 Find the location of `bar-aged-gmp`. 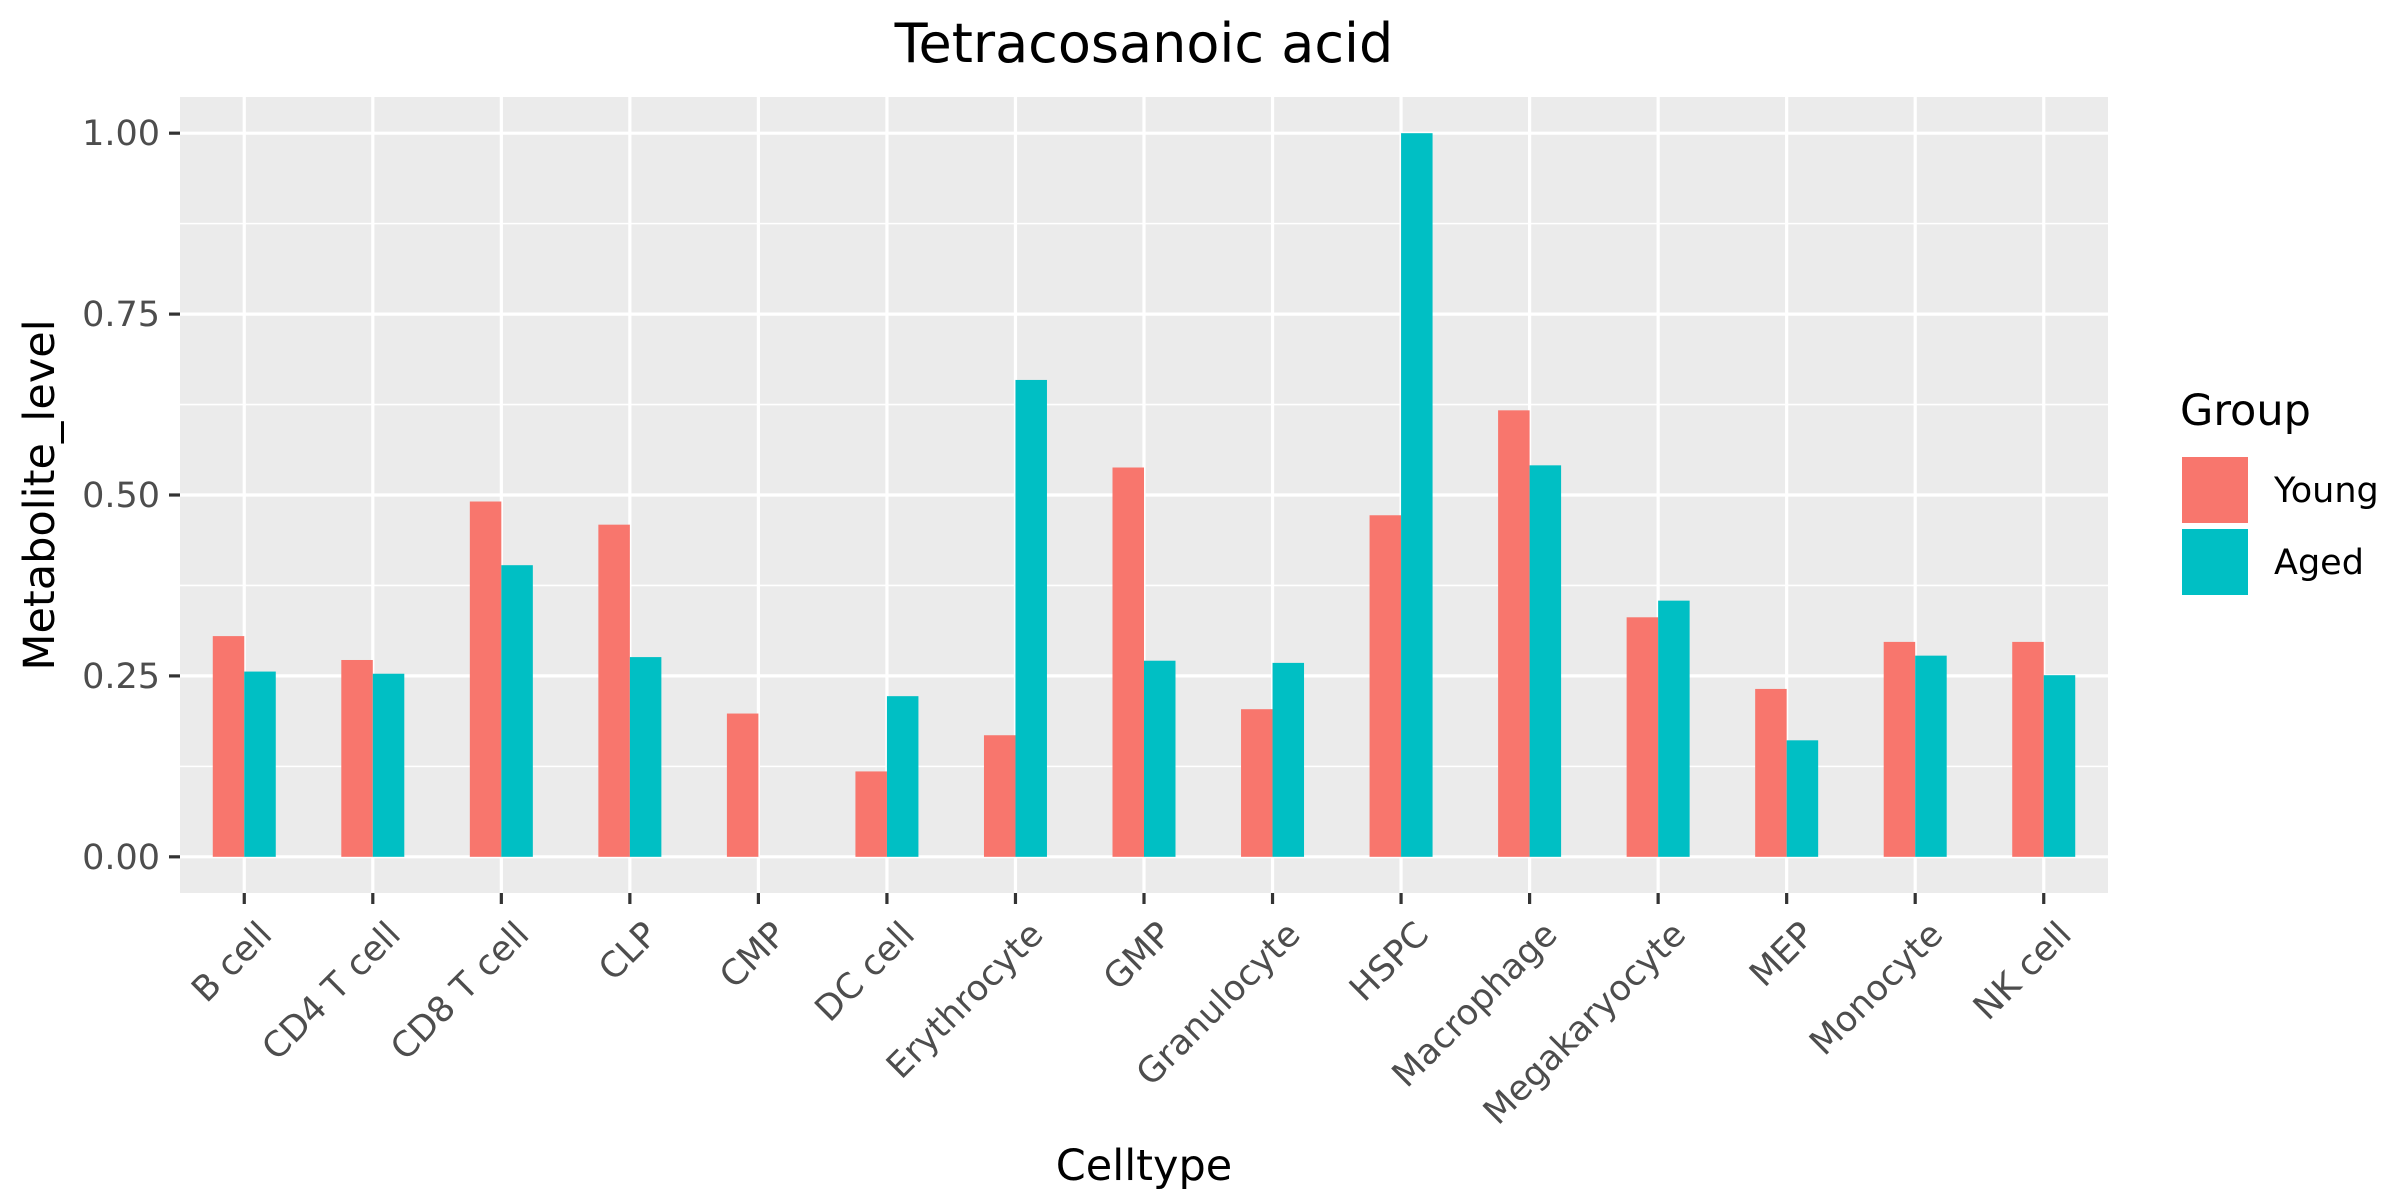

bar-aged-gmp is located at coordinates (1160, 758).